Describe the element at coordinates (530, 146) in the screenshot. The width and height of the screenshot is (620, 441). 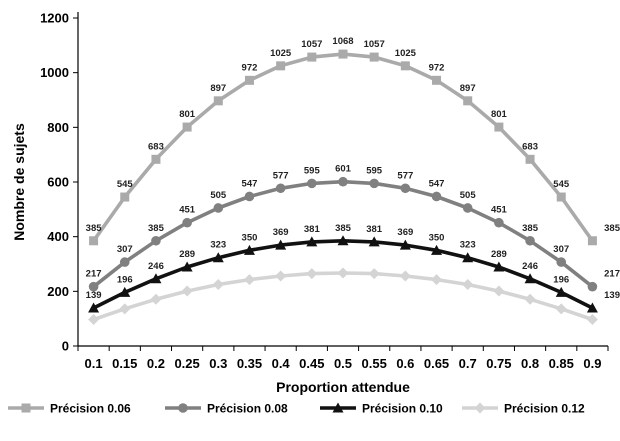
I see `data-label: 683` at that location.